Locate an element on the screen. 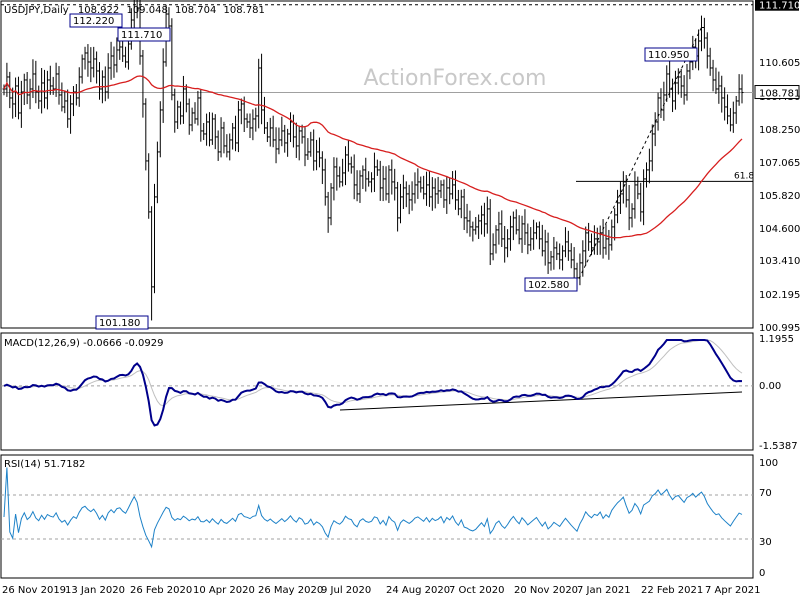  x-tick-label: 26 Nov 2019 is located at coordinates (34, 590).